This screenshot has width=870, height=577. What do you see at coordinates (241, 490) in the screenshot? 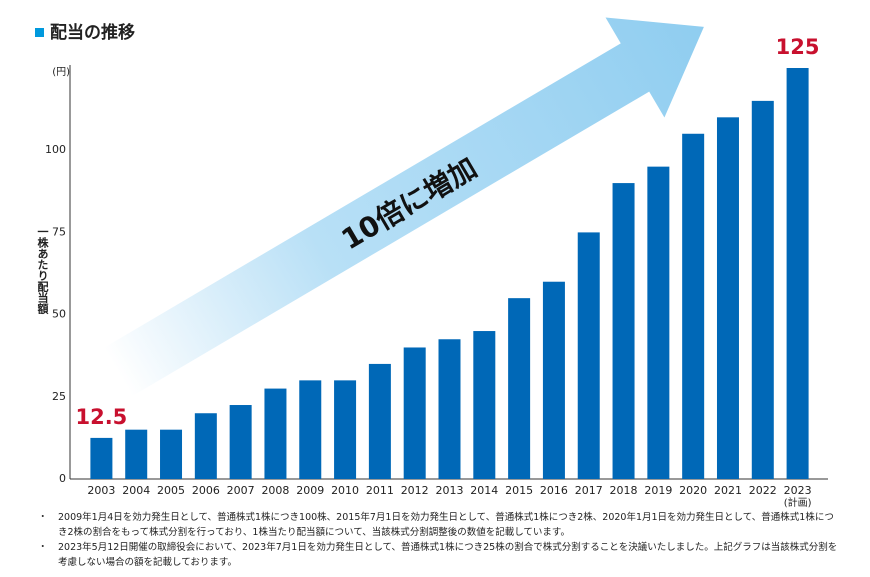
I see `x-tick-label: 2007` at bounding box center [241, 490].